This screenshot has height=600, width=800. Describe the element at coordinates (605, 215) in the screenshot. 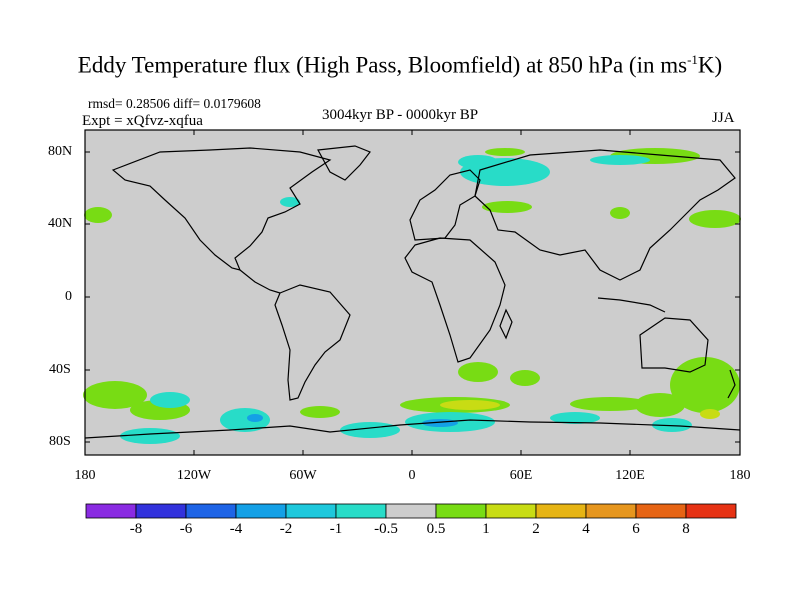

I see `coast-asia` at that location.